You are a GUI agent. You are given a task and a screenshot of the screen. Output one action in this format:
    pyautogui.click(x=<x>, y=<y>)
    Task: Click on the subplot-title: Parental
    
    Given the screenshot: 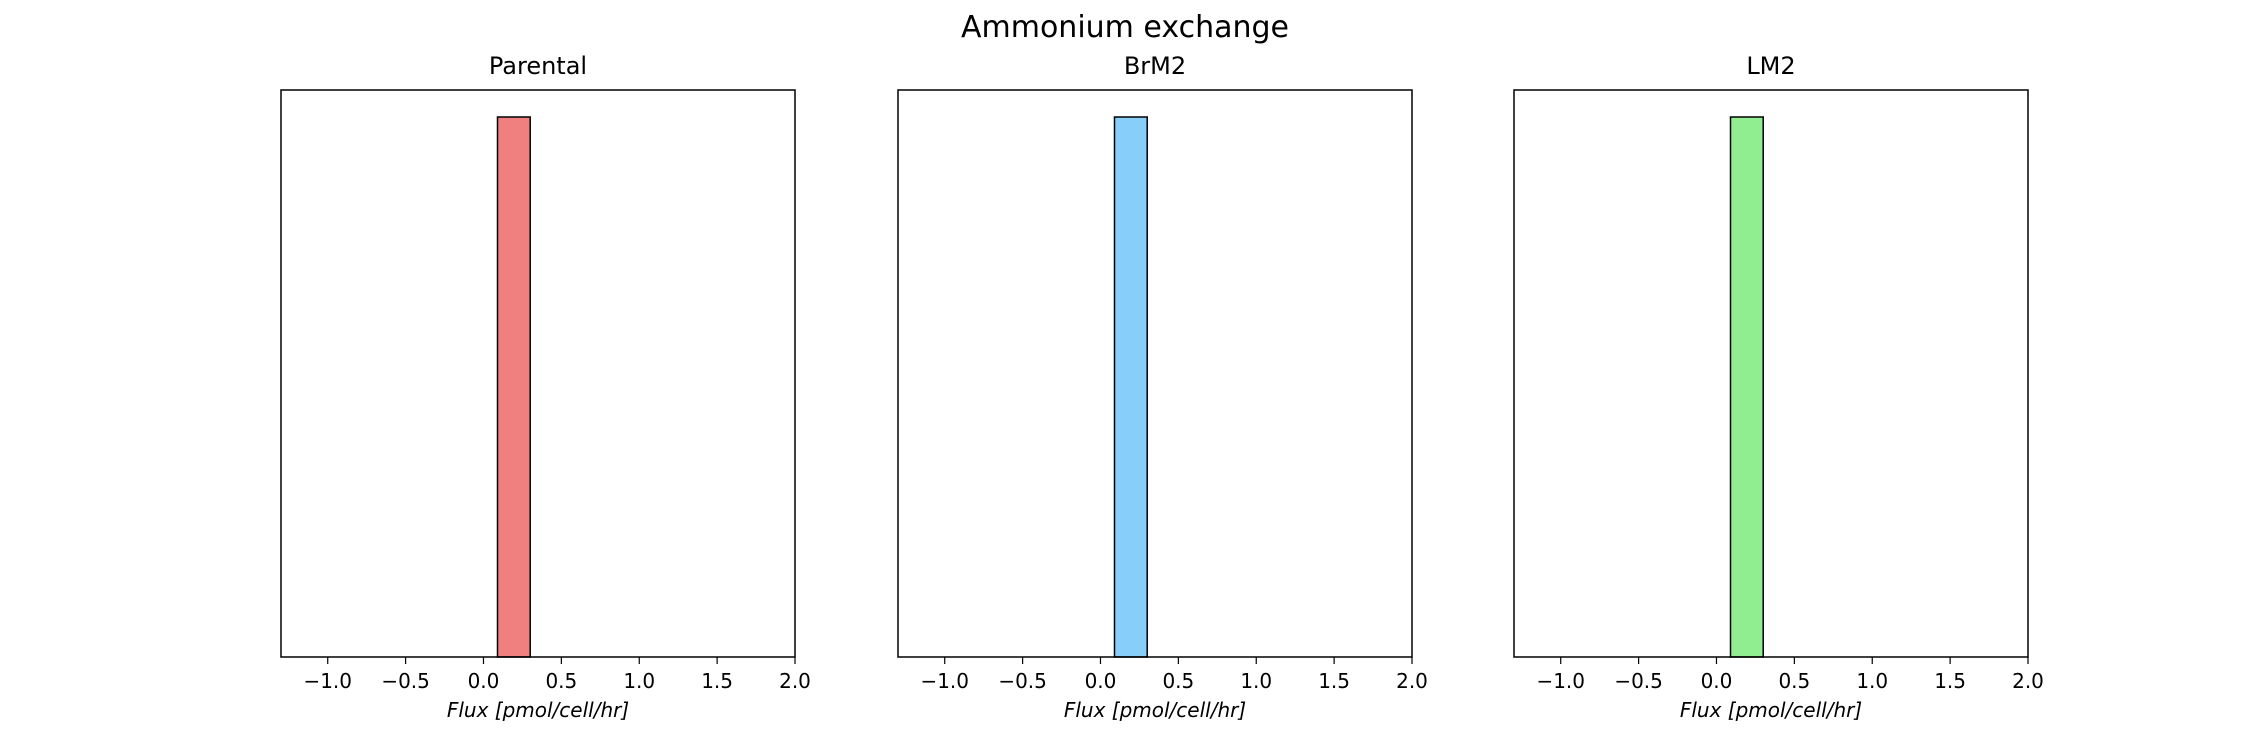 What is the action you would take?
    pyautogui.click(x=538, y=66)
    